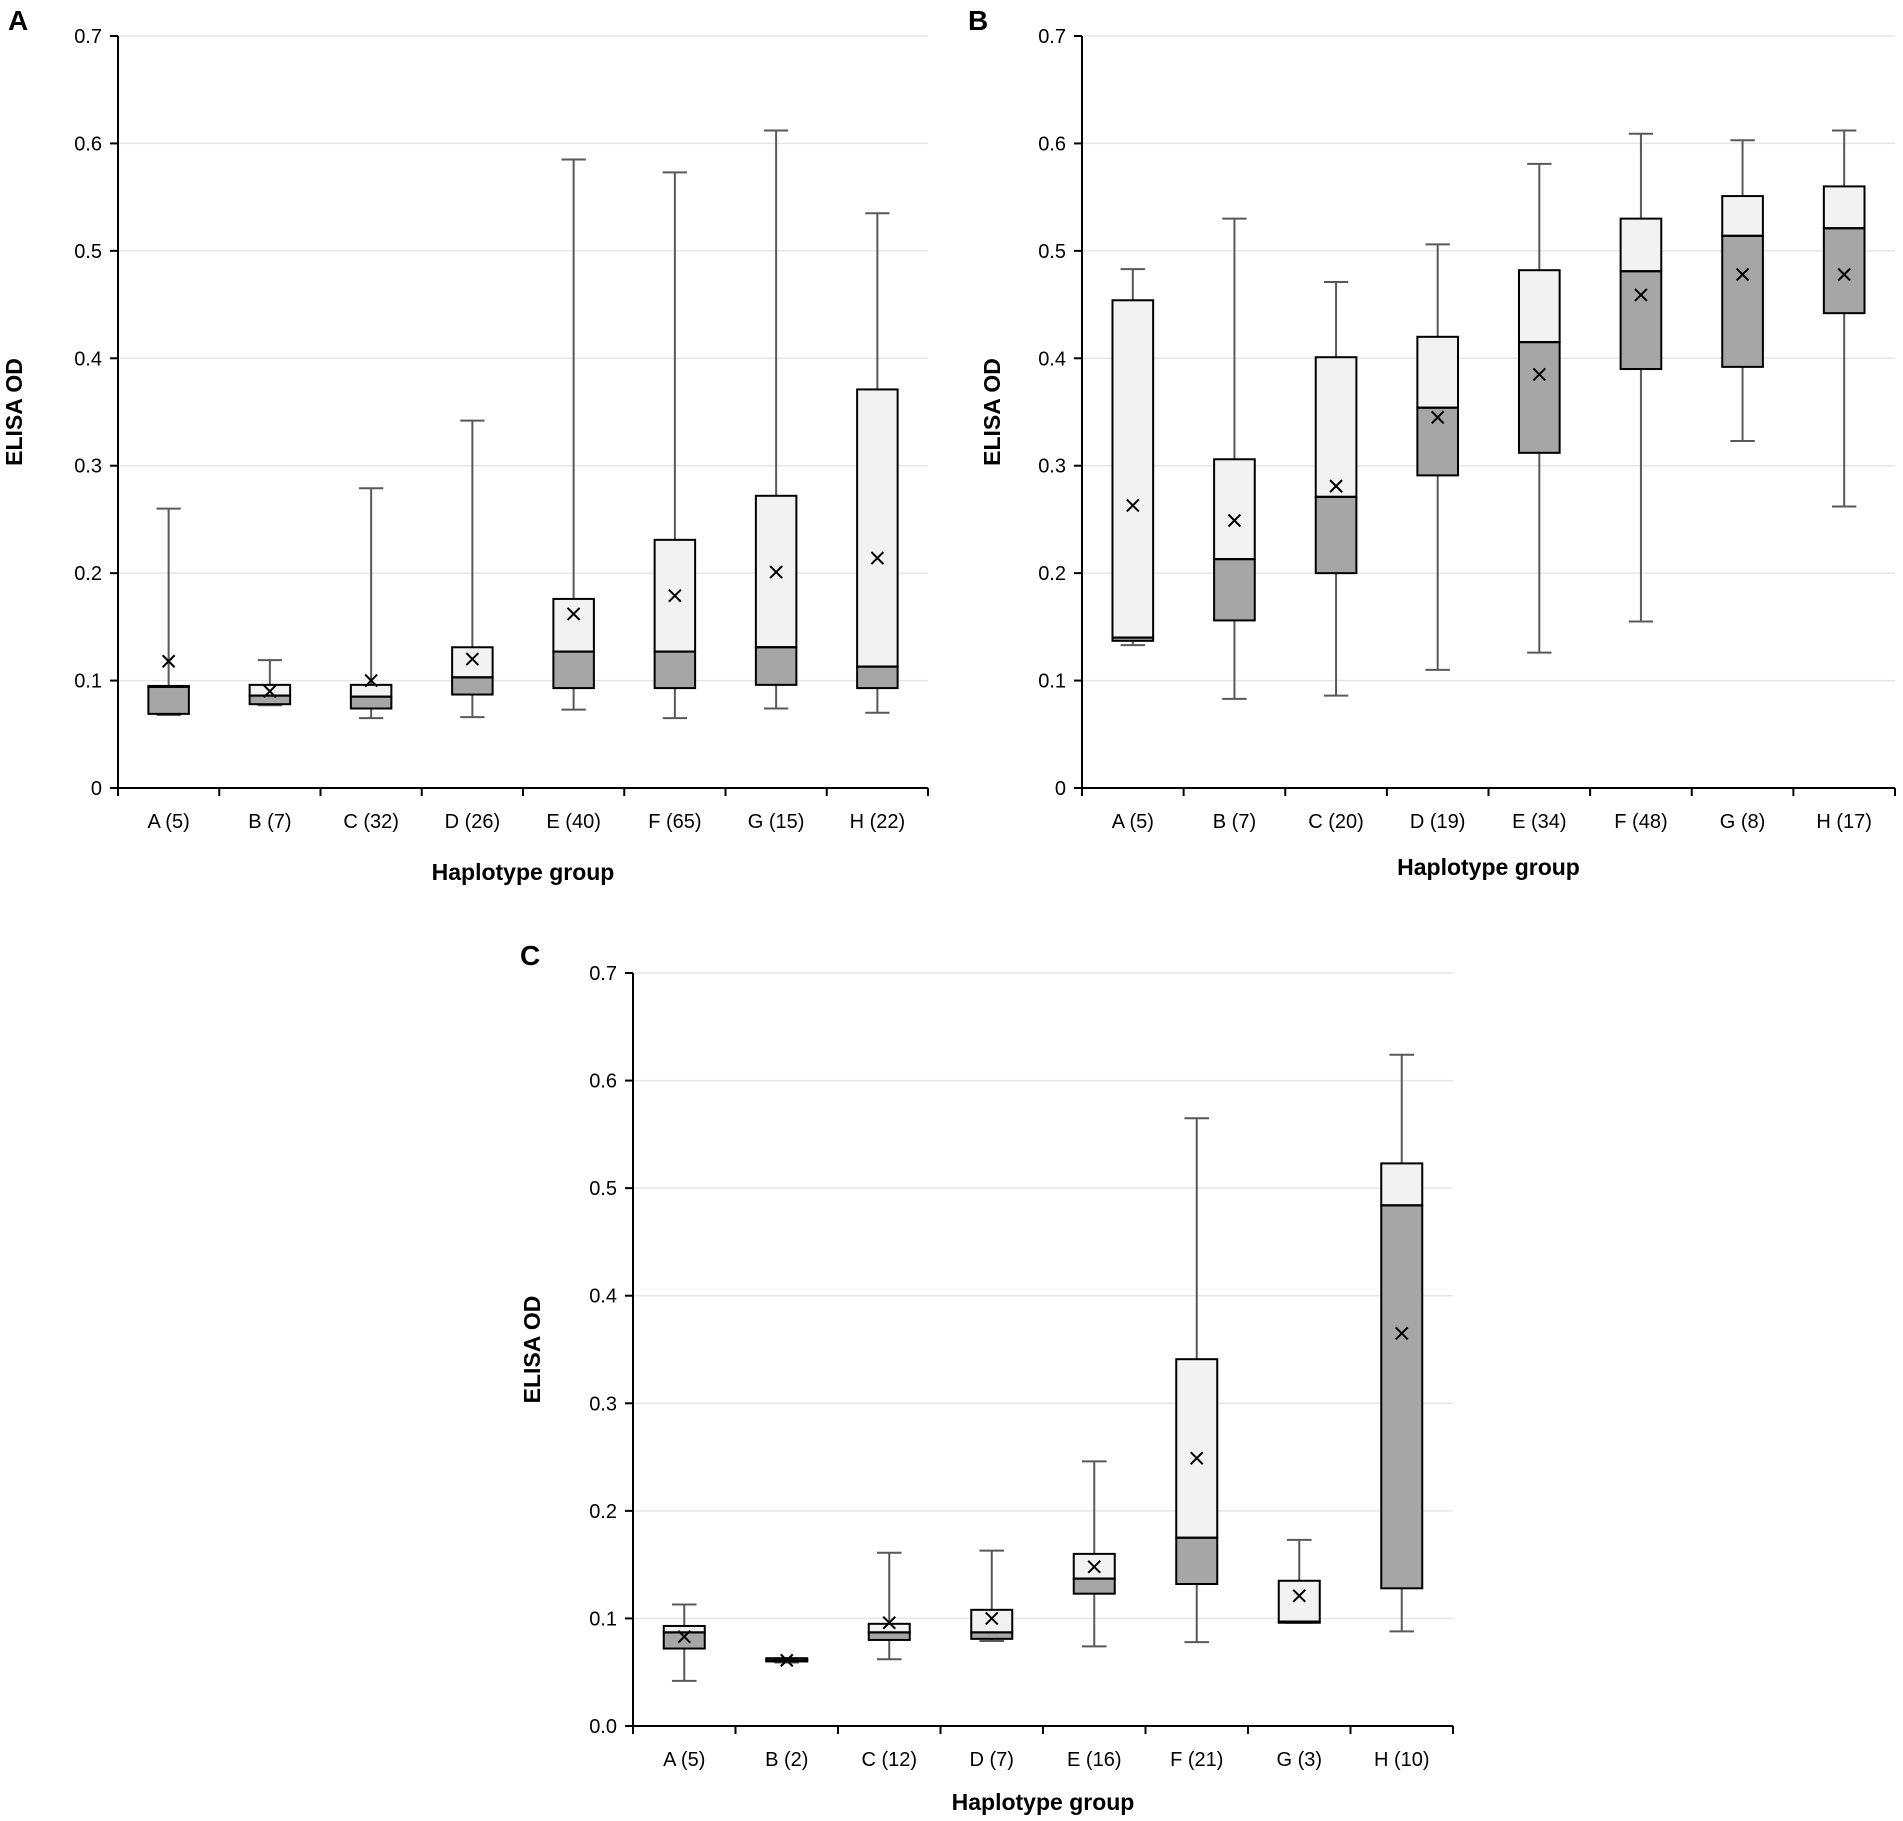 The image size is (1903, 1821). I want to click on x-tick-label: H (22), so click(878, 822).